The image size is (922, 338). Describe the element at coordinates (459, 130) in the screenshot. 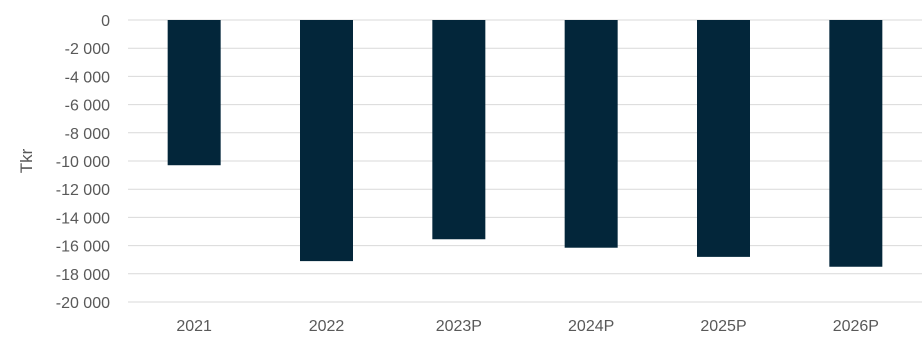

I see `bar-2023P` at that location.